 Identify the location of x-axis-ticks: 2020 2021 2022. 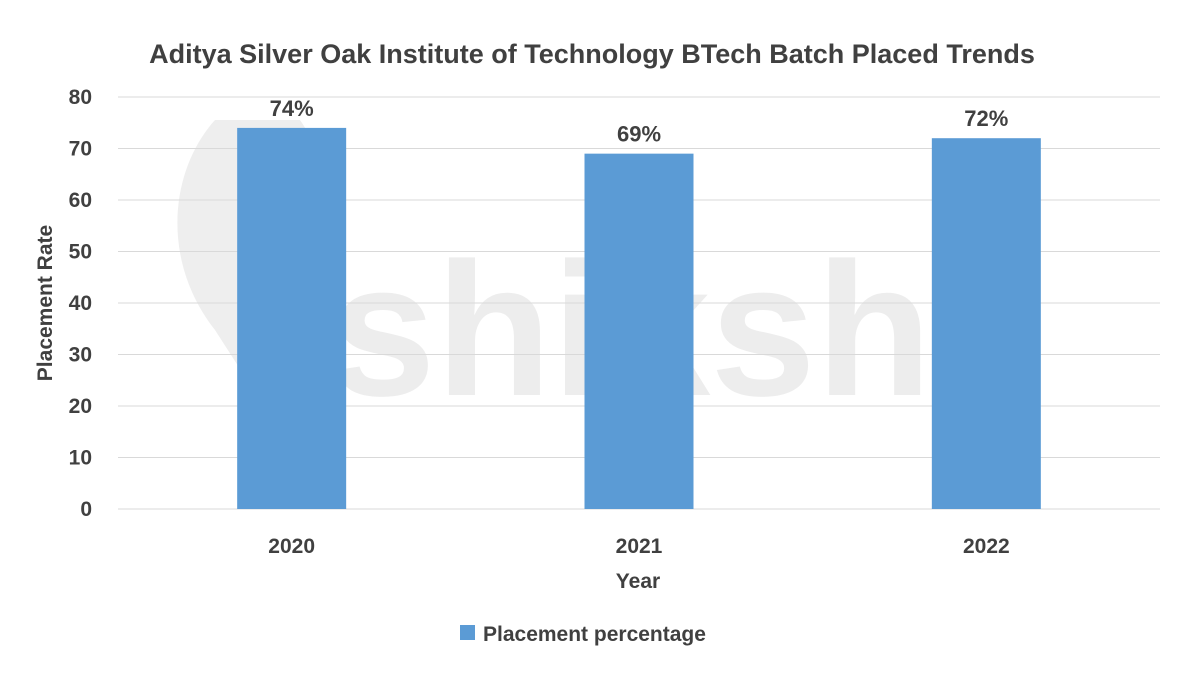
(638, 546).